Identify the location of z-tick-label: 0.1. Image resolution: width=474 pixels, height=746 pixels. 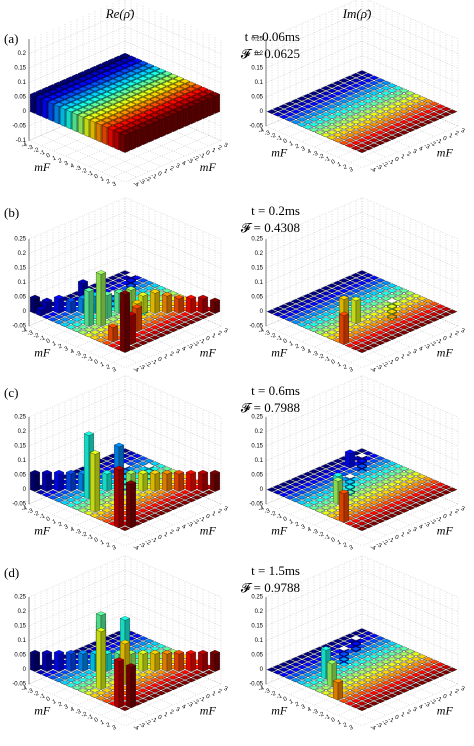
(22, 461).